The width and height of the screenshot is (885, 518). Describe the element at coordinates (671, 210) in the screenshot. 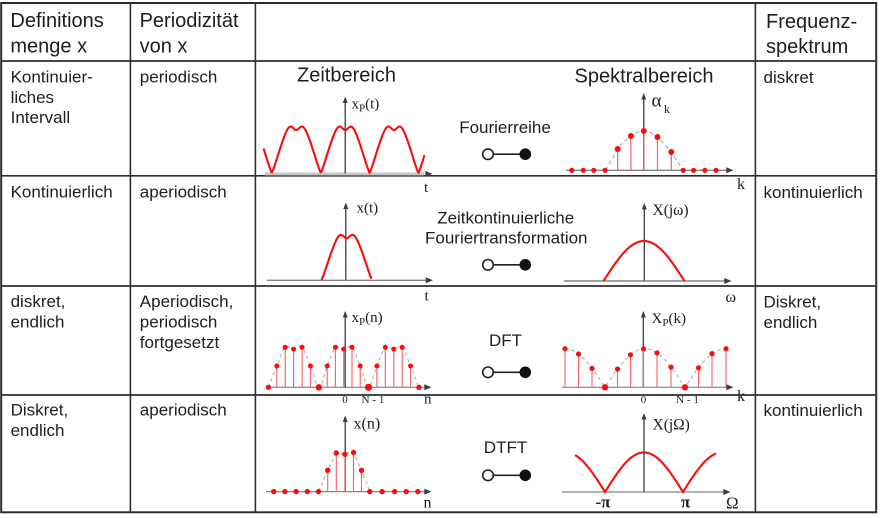

I see `svg-text: X(jω)` at that location.